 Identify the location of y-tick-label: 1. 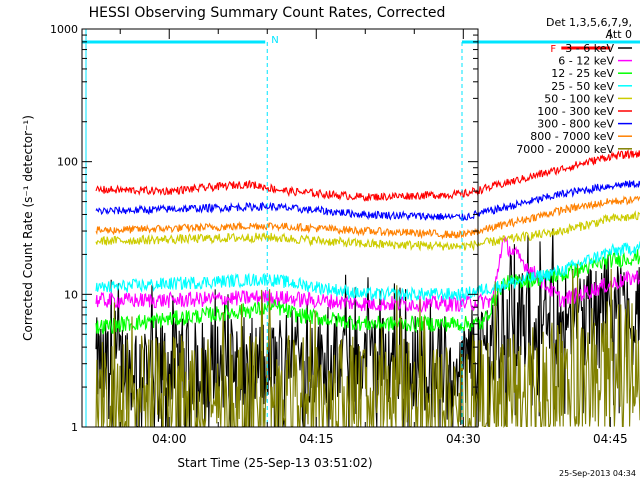
(74, 427).